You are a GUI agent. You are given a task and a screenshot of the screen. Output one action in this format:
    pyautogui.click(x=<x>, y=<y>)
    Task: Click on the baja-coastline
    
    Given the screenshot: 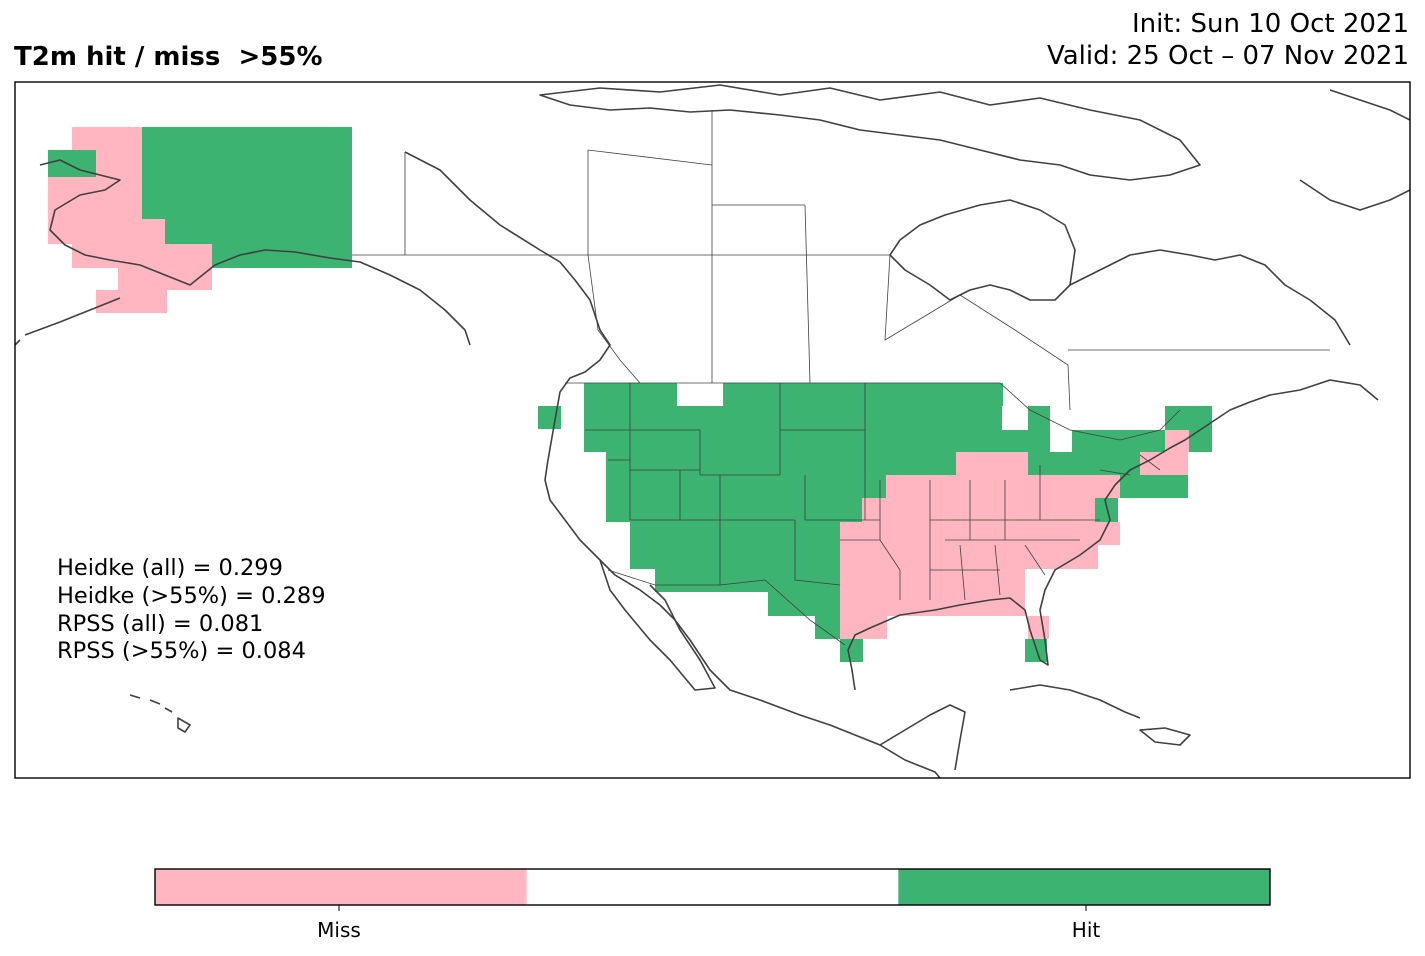 What is the action you would take?
    pyautogui.click(x=657, y=625)
    